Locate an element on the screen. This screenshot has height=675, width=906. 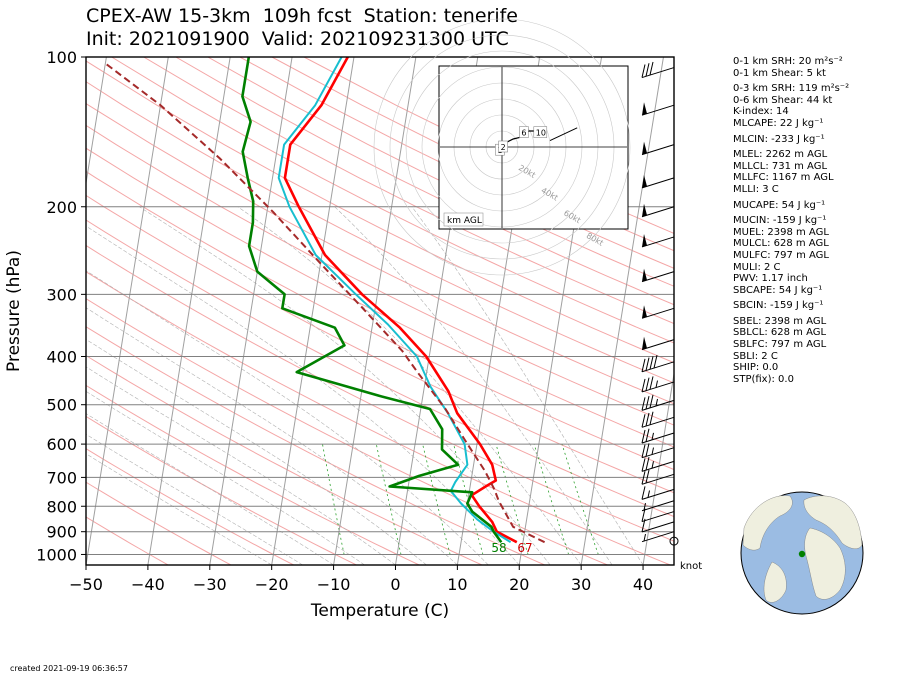
x-tick-label: 30 is located at coordinates (581, 584).